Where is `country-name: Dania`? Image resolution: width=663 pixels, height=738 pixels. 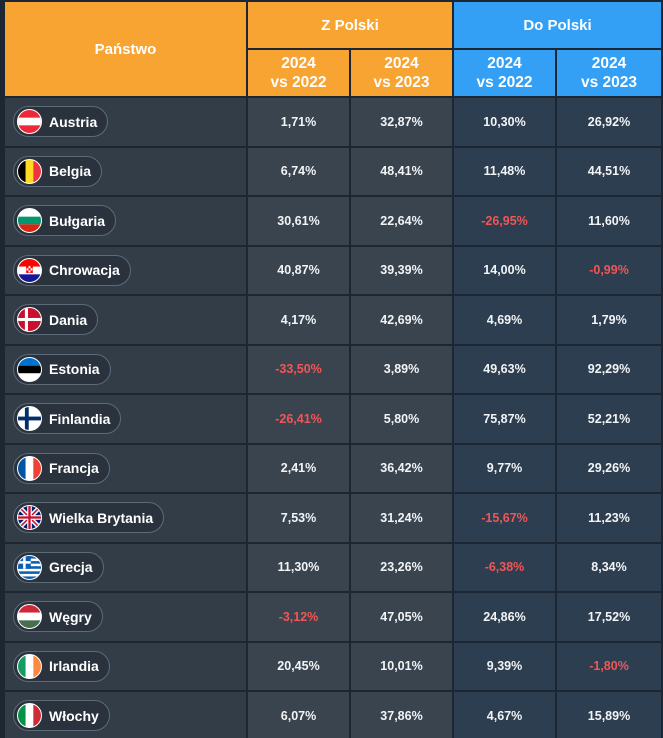
country-name: Dania is located at coordinates (68, 319).